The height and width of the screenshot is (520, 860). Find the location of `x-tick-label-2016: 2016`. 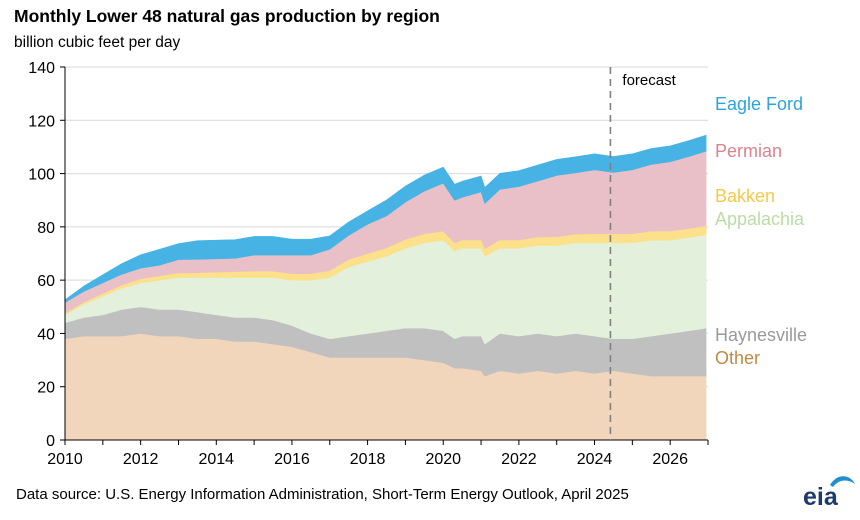

x-tick-label-2016: 2016 is located at coordinates (292, 459).